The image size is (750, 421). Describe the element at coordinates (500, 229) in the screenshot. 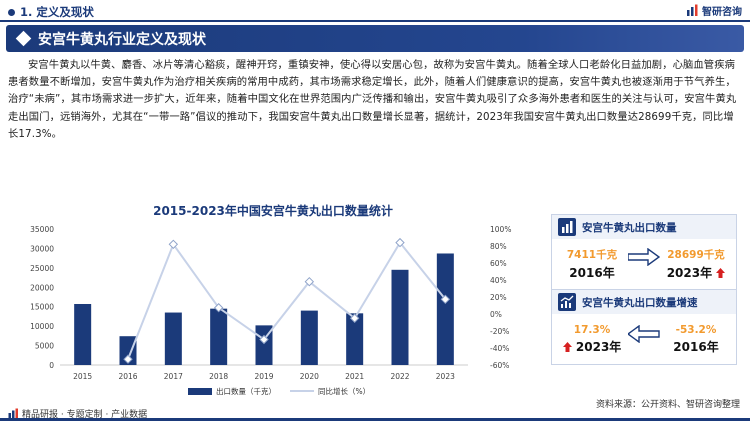

I see `y-right-tick-label: 100%` at that location.